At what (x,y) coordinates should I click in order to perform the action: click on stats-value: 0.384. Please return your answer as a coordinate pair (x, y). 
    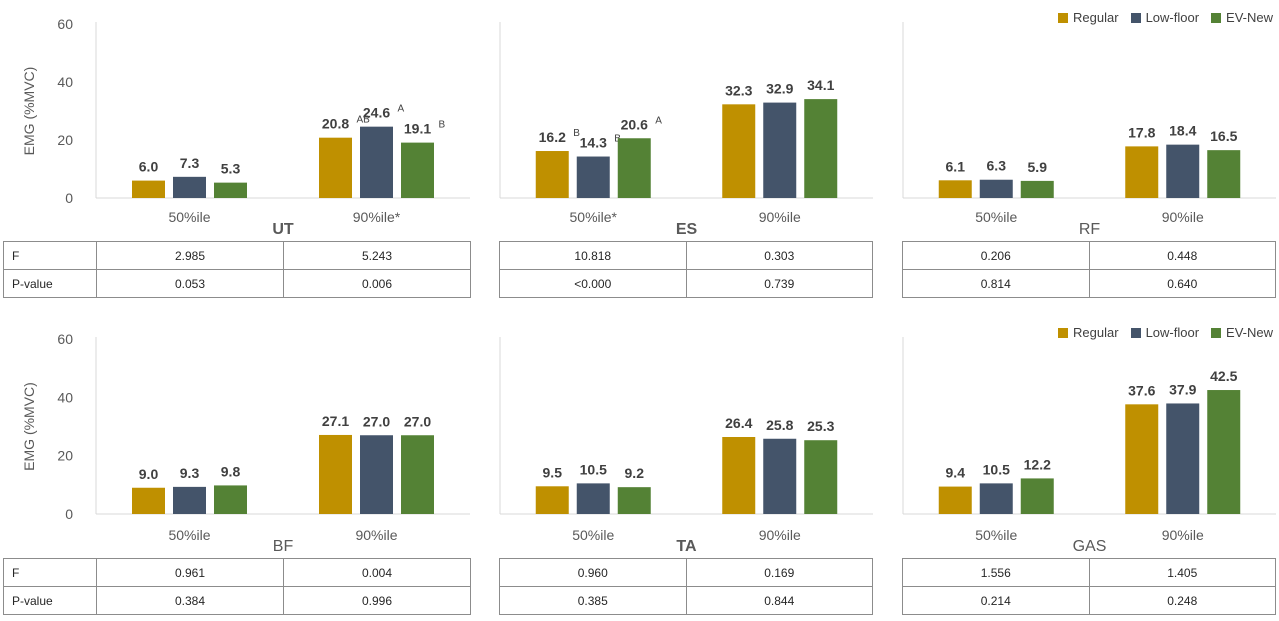
    Looking at the image, I should click on (190, 600).